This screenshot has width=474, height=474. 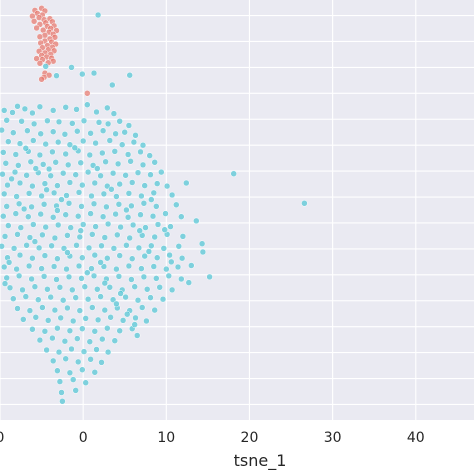 What do you see at coordinates (212, 438) in the screenshot?
I see `x-tick-labels: 0 0 10 20 30 40` at bounding box center [212, 438].